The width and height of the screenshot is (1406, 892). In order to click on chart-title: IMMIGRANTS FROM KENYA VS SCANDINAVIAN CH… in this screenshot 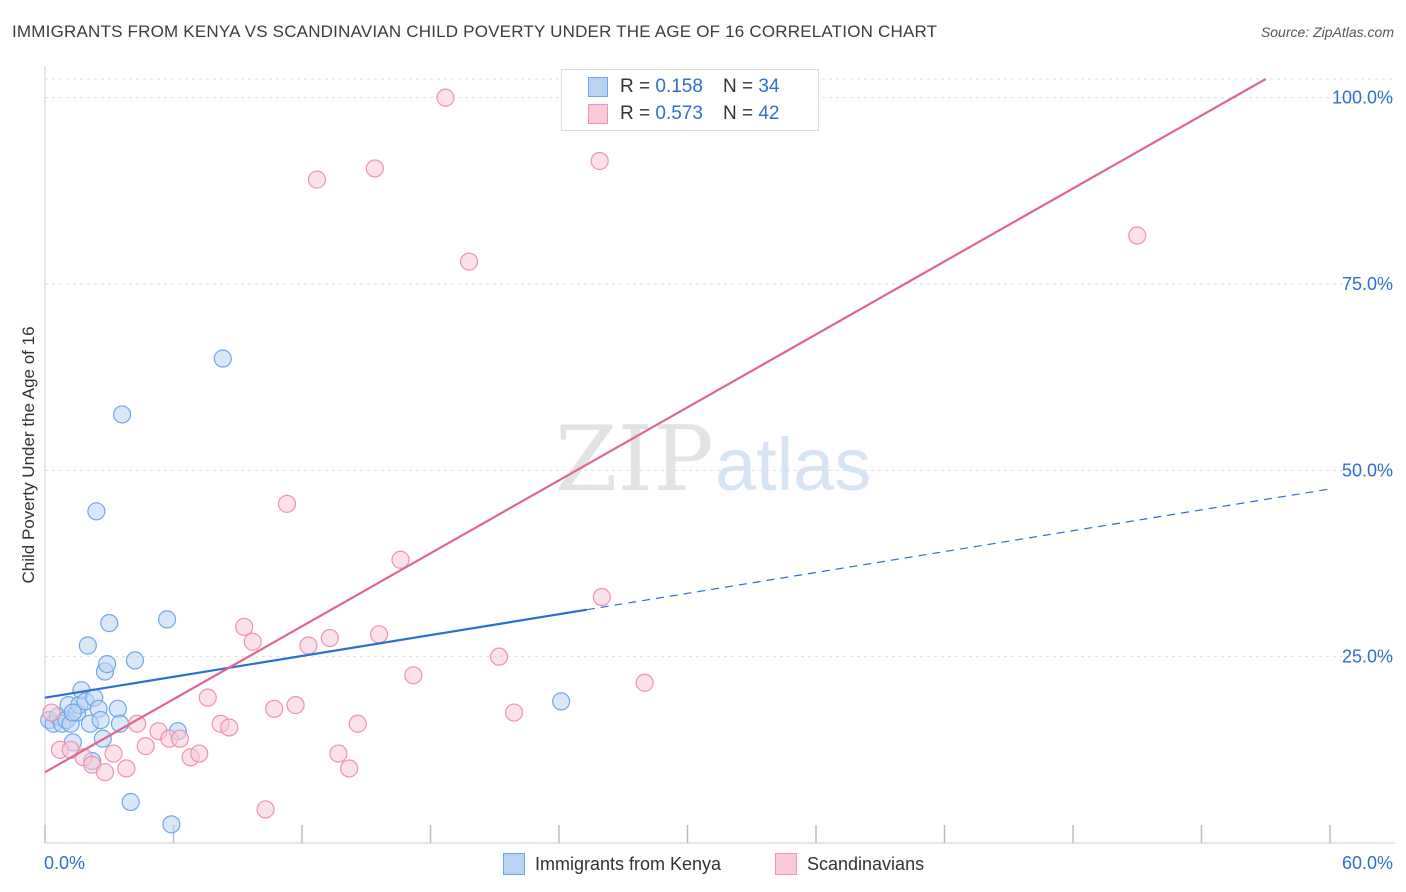, I will do `click(475, 31)`.